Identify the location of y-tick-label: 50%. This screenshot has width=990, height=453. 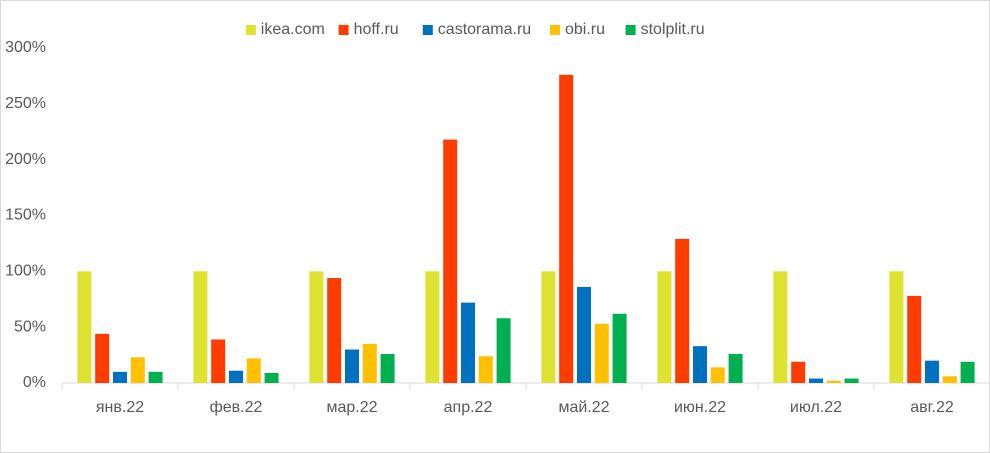
(30, 326).